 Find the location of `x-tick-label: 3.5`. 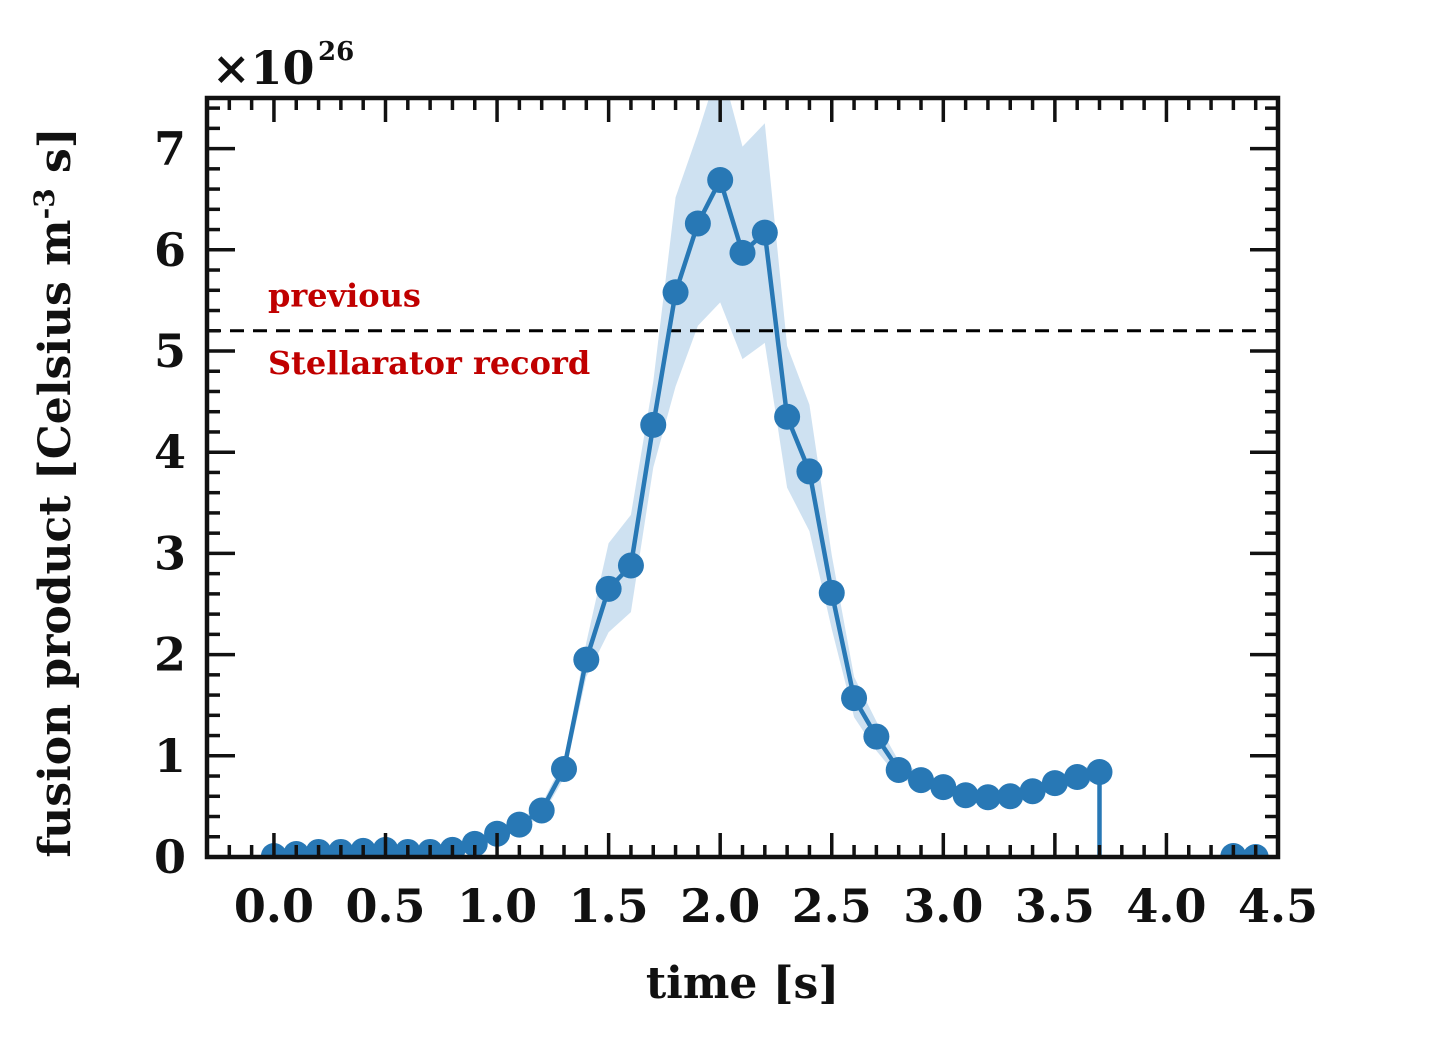

x-tick-label: 3.5 is located at coordinates (1055, 906).